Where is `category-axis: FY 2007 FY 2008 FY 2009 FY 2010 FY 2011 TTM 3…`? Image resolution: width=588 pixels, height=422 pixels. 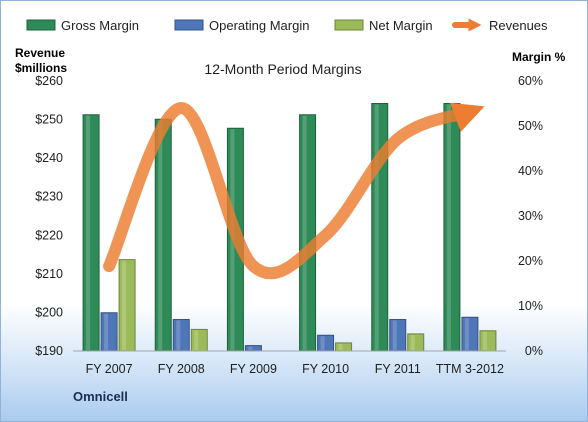
category-axis: FY 2007 FY 2008 FY 2009 FY 2010 FY 2011 TTM 3… is located at coordinates (295, 369).